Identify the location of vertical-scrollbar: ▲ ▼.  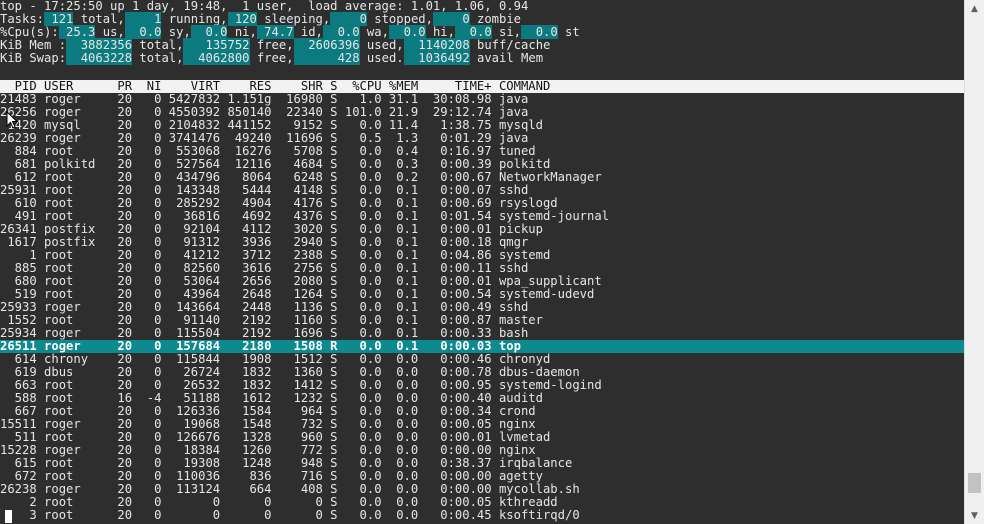
(974, 262).